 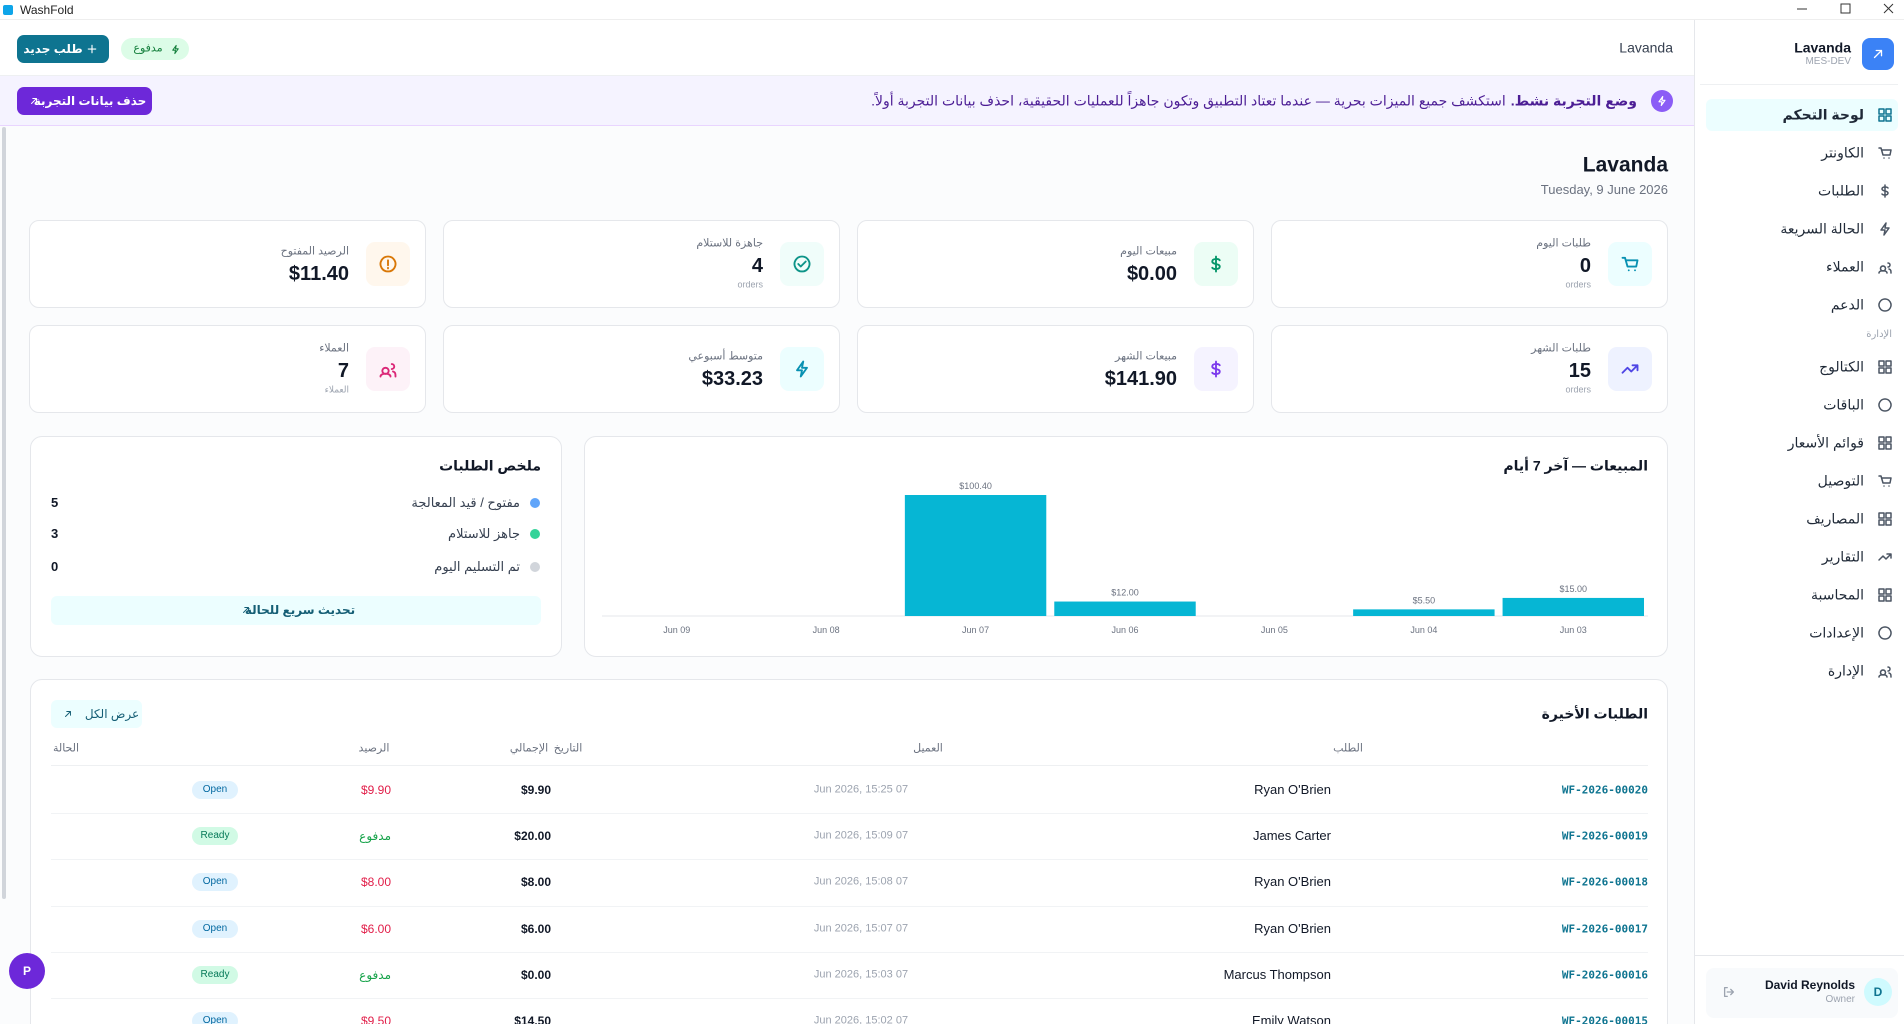 What do you see at coordinates (1579, 371) in the screenshot?
I see `stat-value: 15` at bounding box center [1579, 371].